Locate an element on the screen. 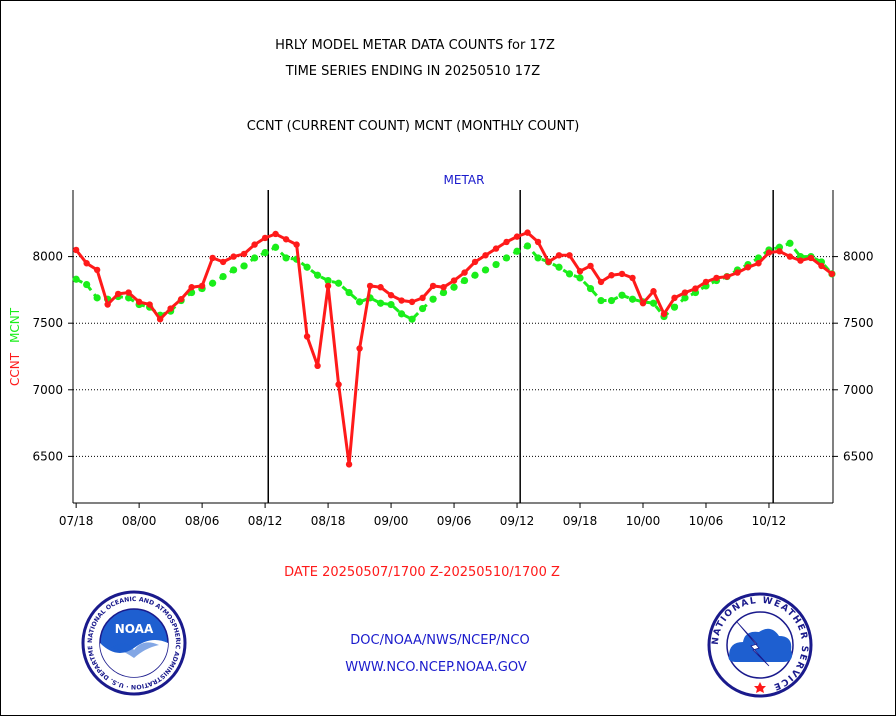  y-axis-label-mcnt: MCNT is located at coordinates (15, 325).